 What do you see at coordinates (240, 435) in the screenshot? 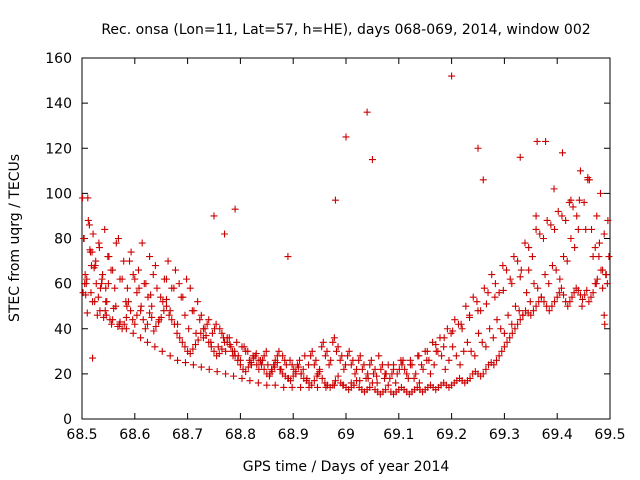
I see `x-tick-label: 68.8` at bounding box center [240, 435].